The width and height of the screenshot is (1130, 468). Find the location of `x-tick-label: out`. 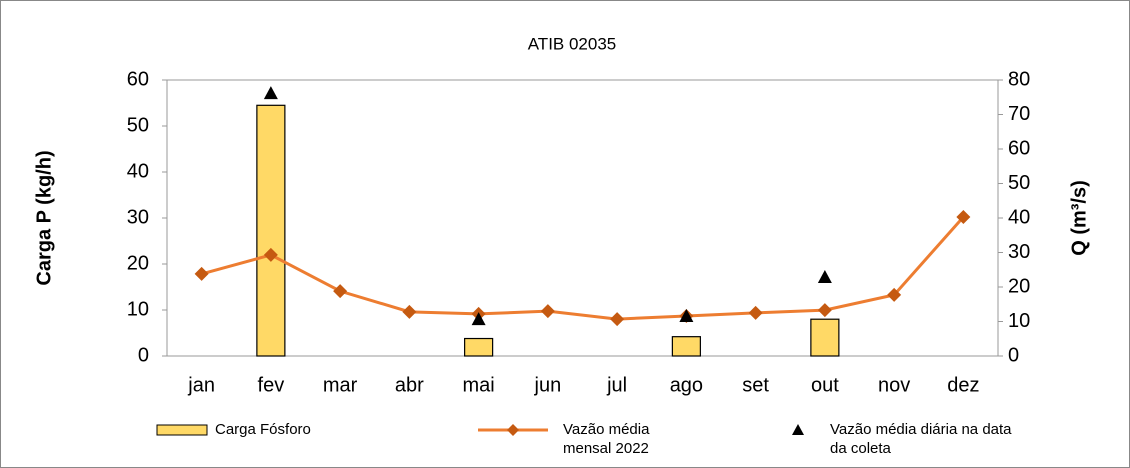

x-tick-label: out is located at coordinates (825, 385).